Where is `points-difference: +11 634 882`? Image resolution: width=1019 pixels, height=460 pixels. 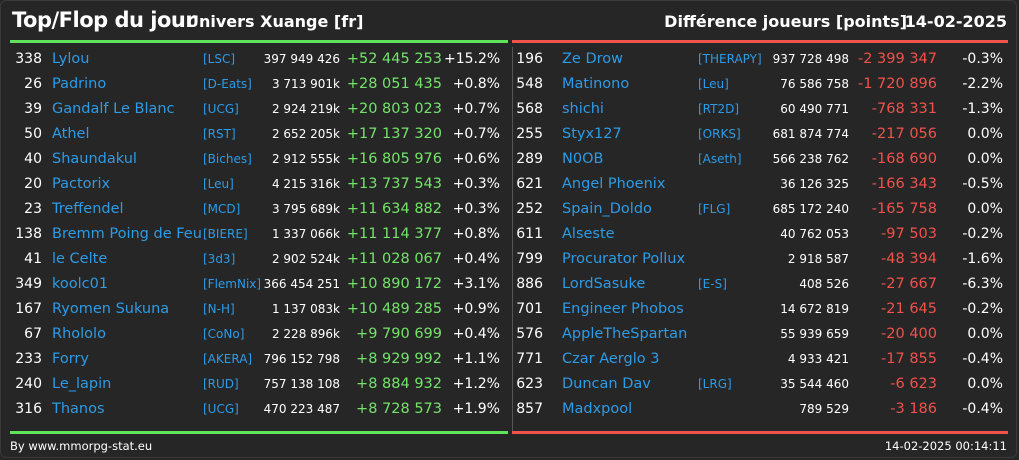
points-difference: +11 634 882 is located at coordinates (394, 209).